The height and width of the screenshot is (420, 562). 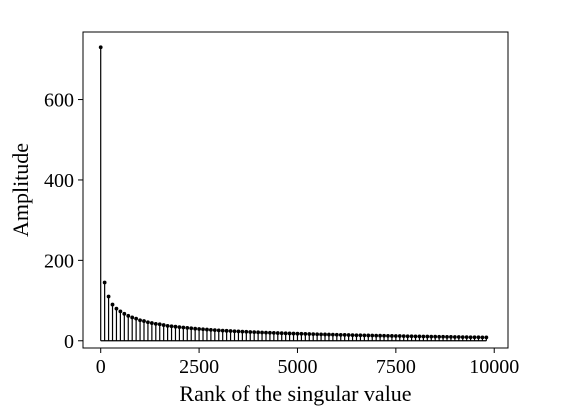 I want to click on y-tick-label: 600, so click(x=59, y=101).